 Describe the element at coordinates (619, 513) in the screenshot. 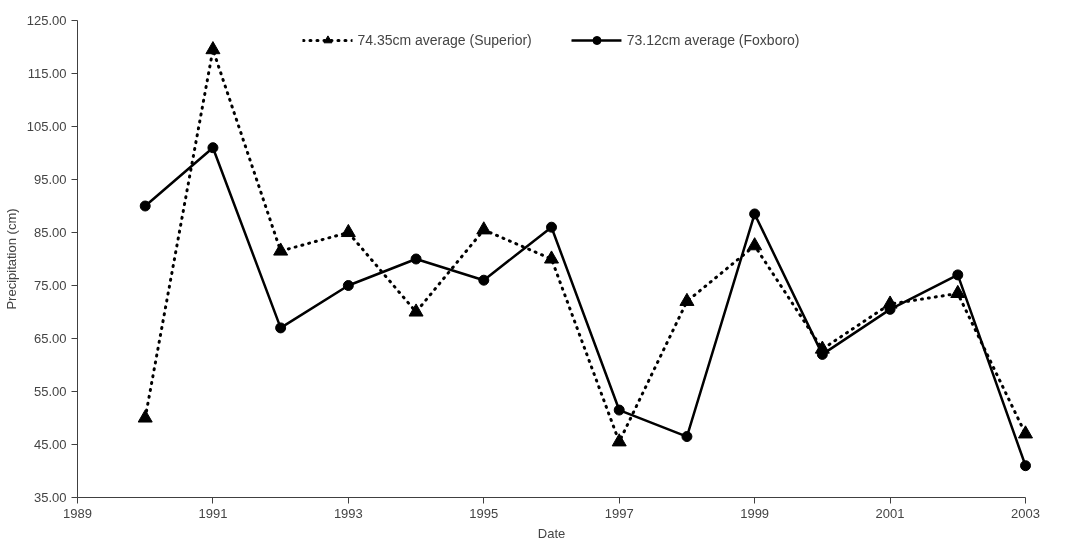

I see `x-tick-label: 1997` at that location.